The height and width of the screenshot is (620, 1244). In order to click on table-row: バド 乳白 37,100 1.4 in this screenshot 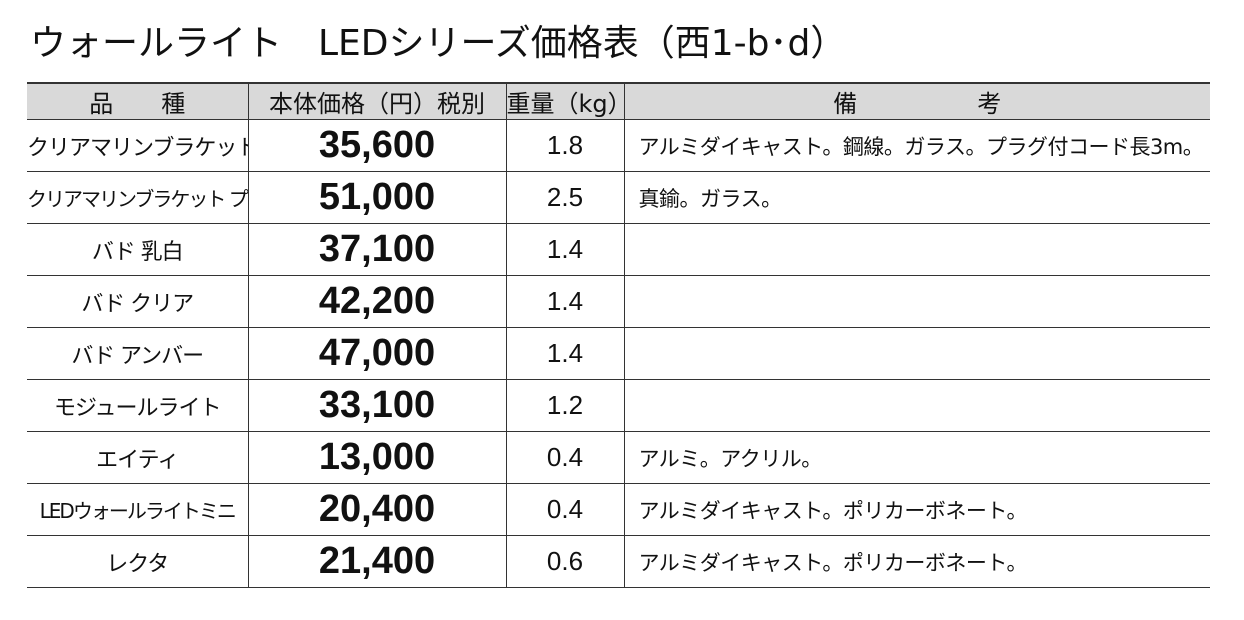, I will do `click(618, 249)`.